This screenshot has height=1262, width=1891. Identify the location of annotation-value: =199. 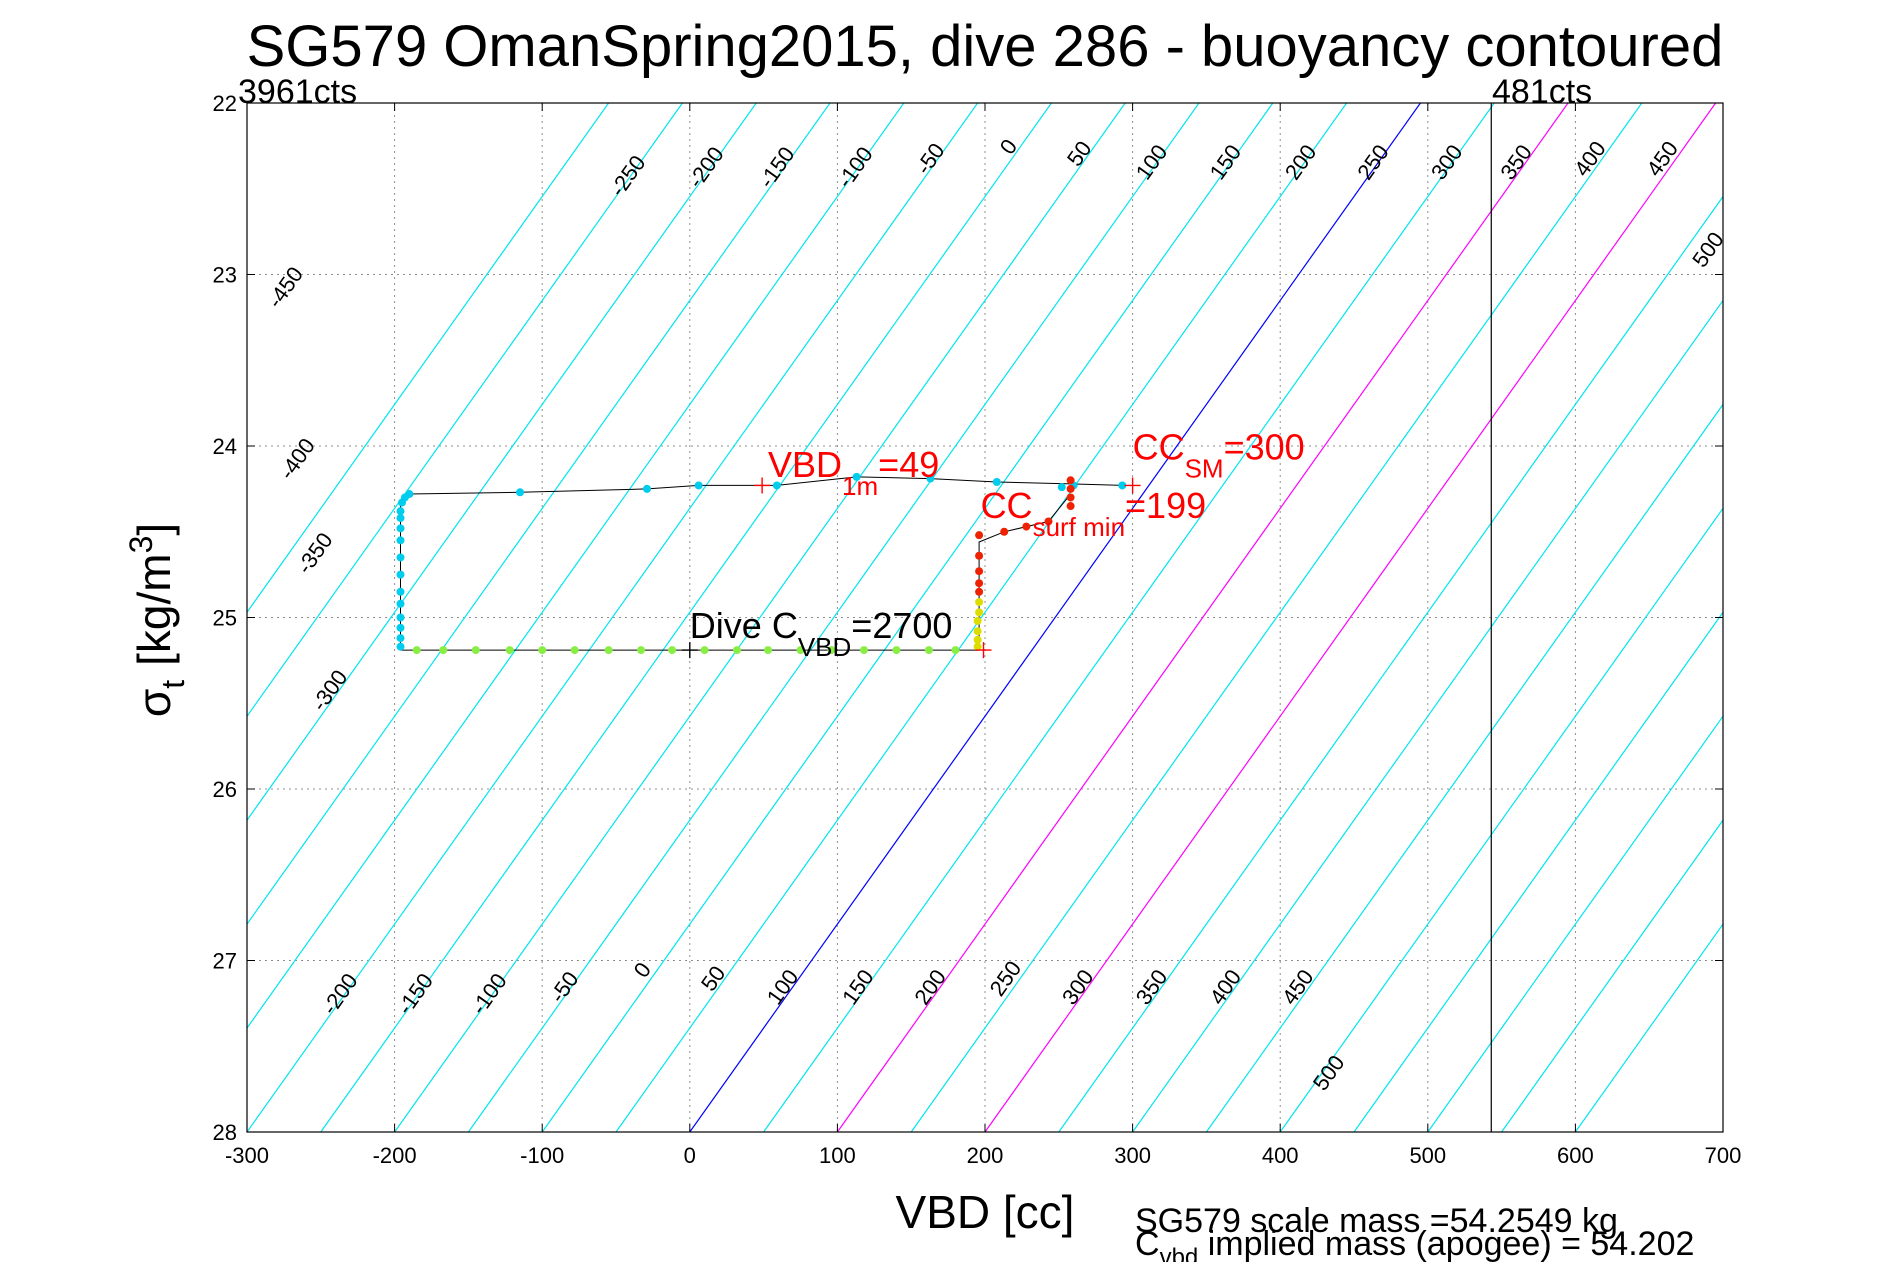
(1165, 505).